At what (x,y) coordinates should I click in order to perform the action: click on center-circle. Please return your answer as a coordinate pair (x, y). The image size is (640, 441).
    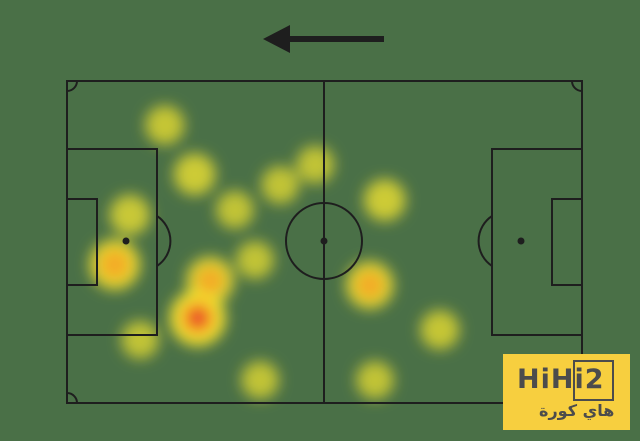
    Looking at the image, I should click on (324, 241).